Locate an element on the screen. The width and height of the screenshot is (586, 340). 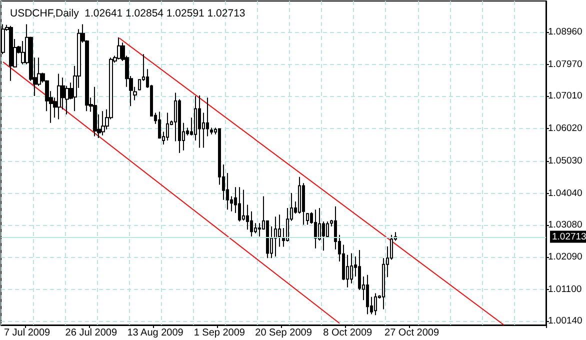
y-tick-label: 1.07970 is located at coordinates (565, 64).